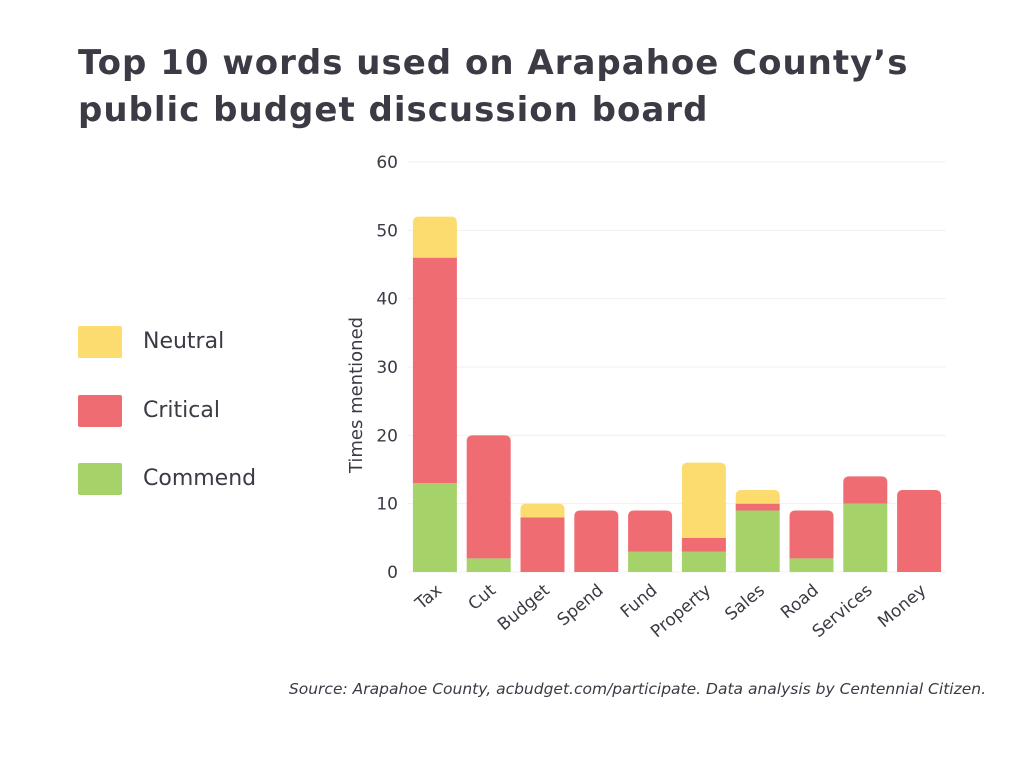  Describe the element at coordinates (703, 561) in the screenshot. I see `bar-property-commend` at that location.